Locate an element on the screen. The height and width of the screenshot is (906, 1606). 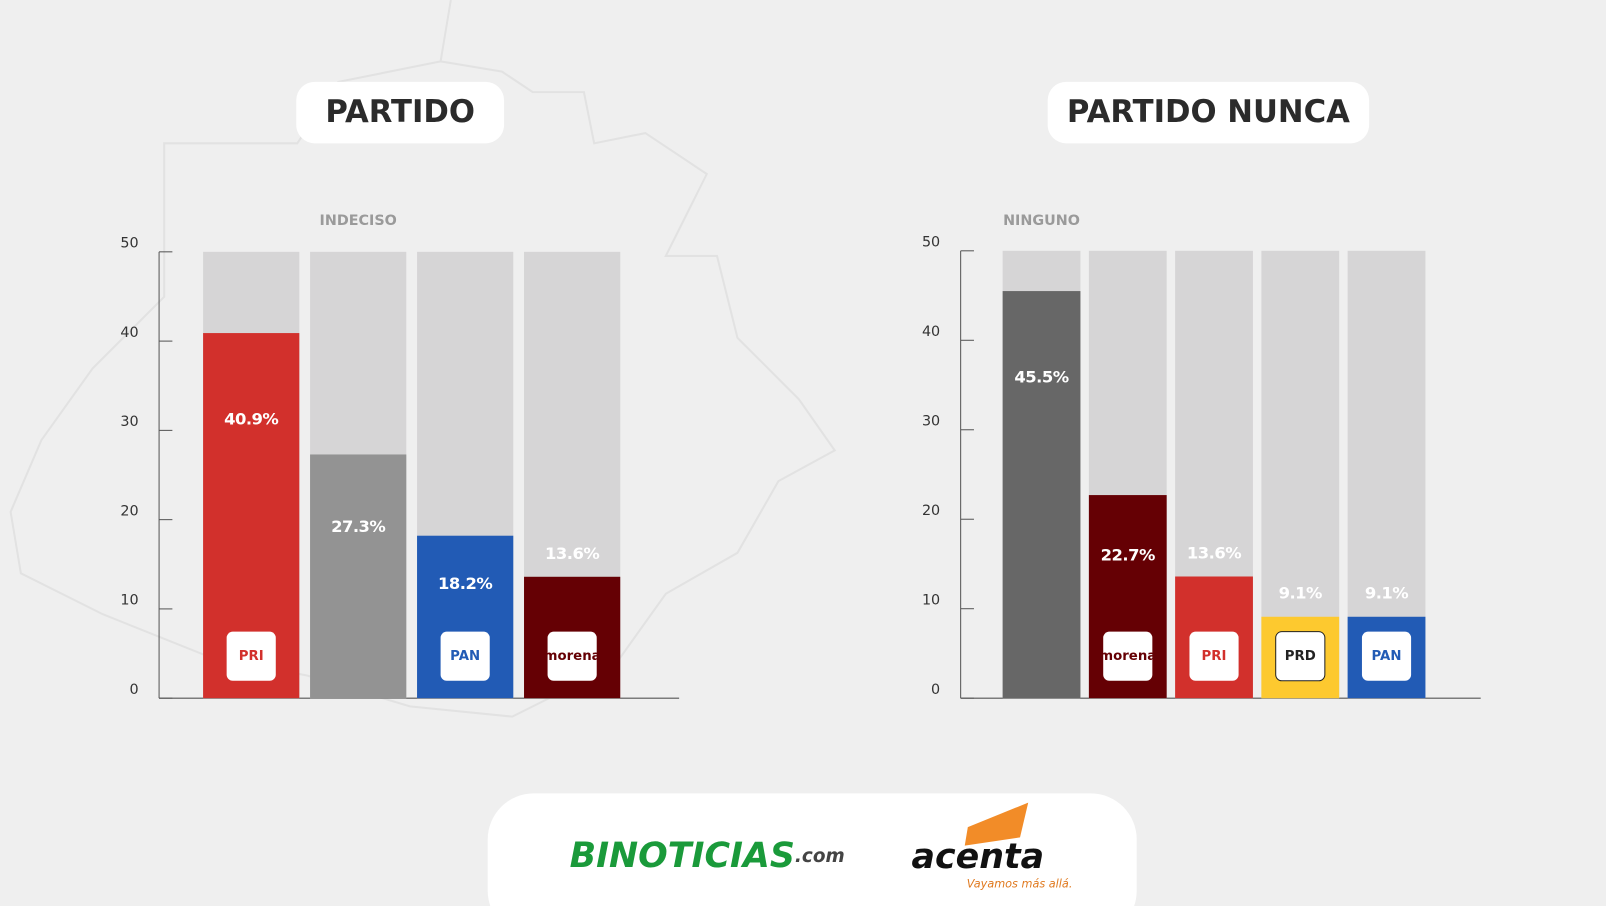
acenta-tagline: Vayamos más allá. is located at coordinates (1020, 884).